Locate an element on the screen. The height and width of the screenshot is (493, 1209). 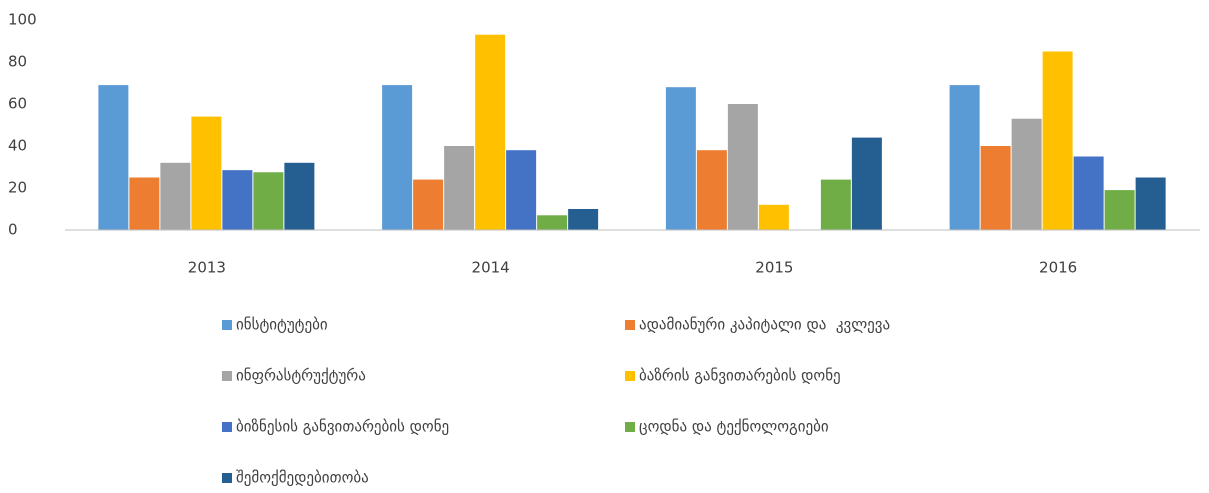
legend-label: ინფრასტრუქტურა is located at coordinates (301, 376).